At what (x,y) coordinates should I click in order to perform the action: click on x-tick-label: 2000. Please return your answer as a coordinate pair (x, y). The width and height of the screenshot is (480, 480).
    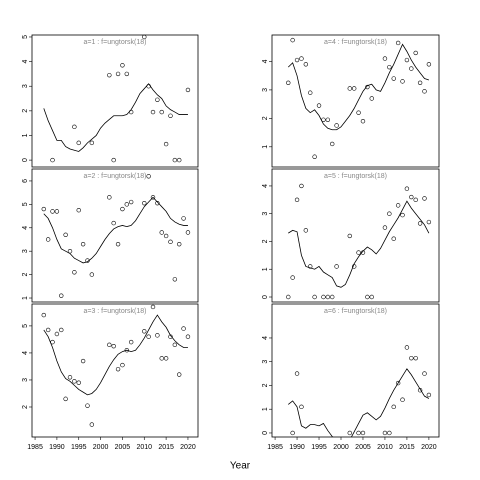
    Looking at the image, I should click on (101, 447).